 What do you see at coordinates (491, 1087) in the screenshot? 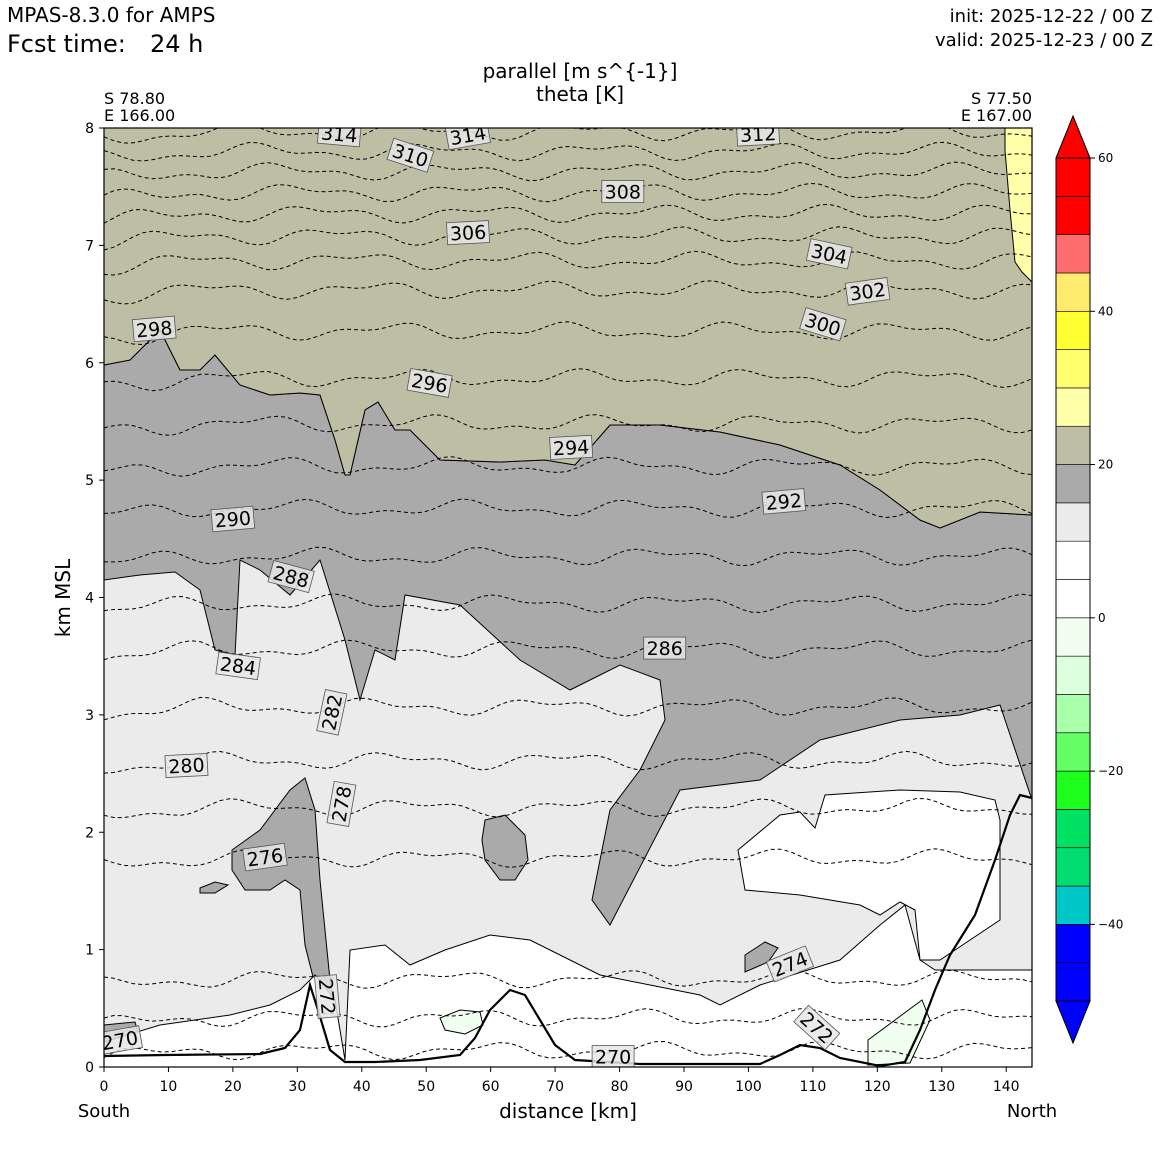
I see `x-tick-label: 60` at bounding box center [491, 1087].